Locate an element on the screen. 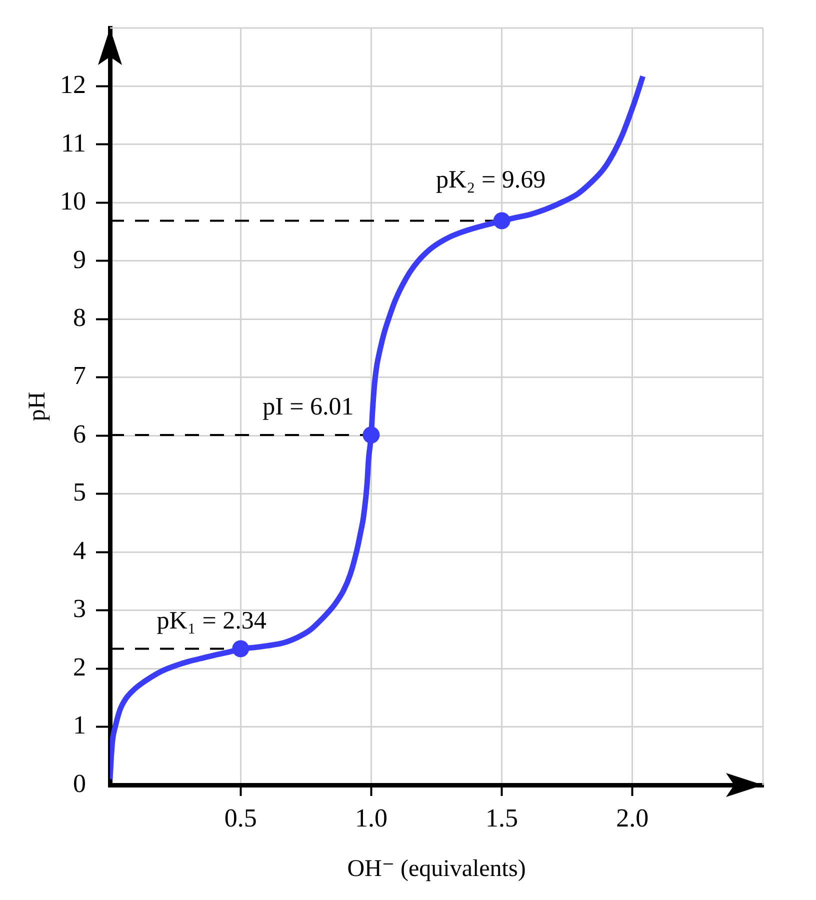  y-tick-label: 4 is located at coordinates (79, 550).